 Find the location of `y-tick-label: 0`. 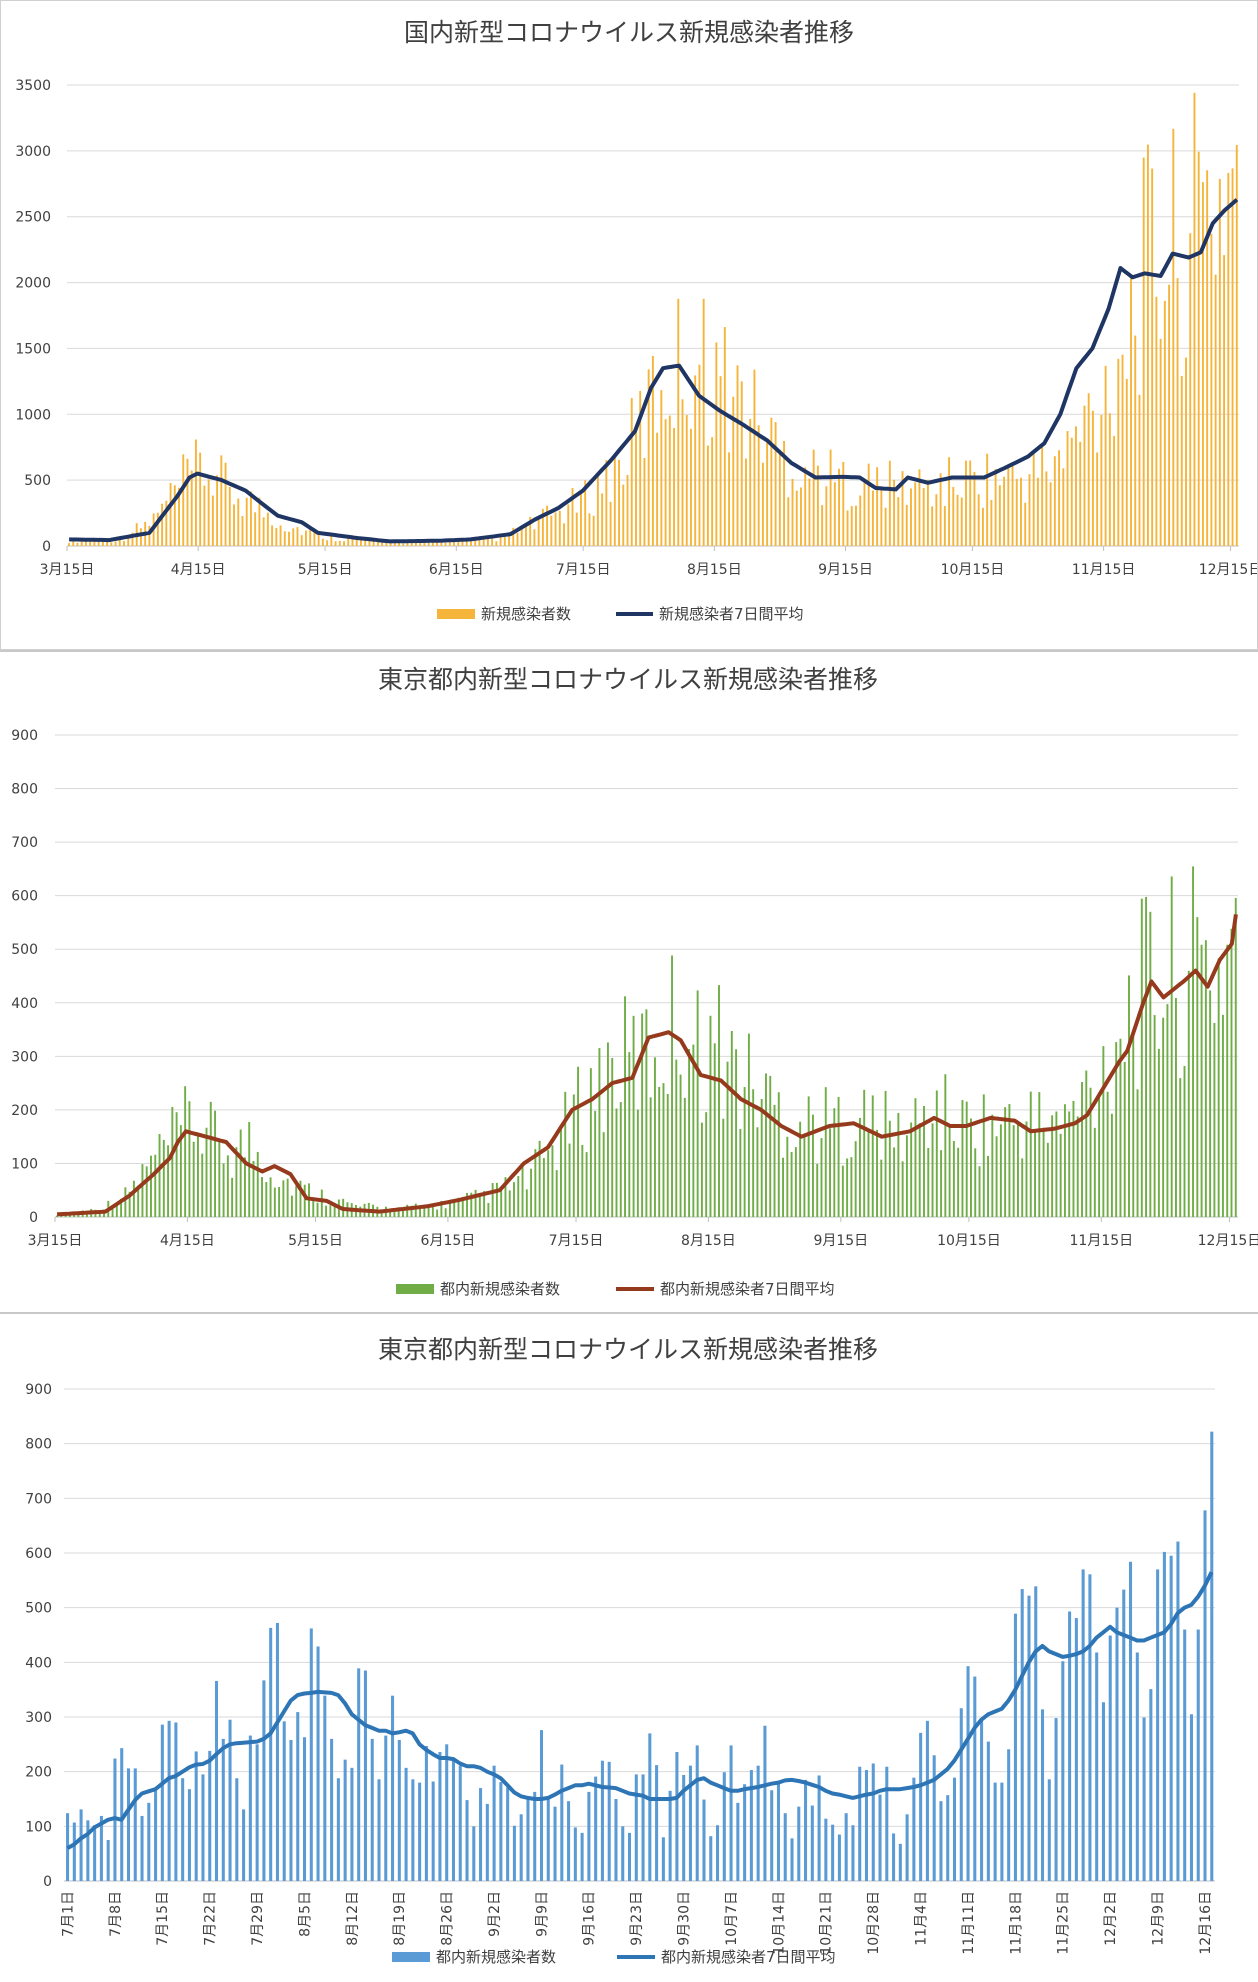

y-tick-label: 0 is located at coordinates (33, 1218).